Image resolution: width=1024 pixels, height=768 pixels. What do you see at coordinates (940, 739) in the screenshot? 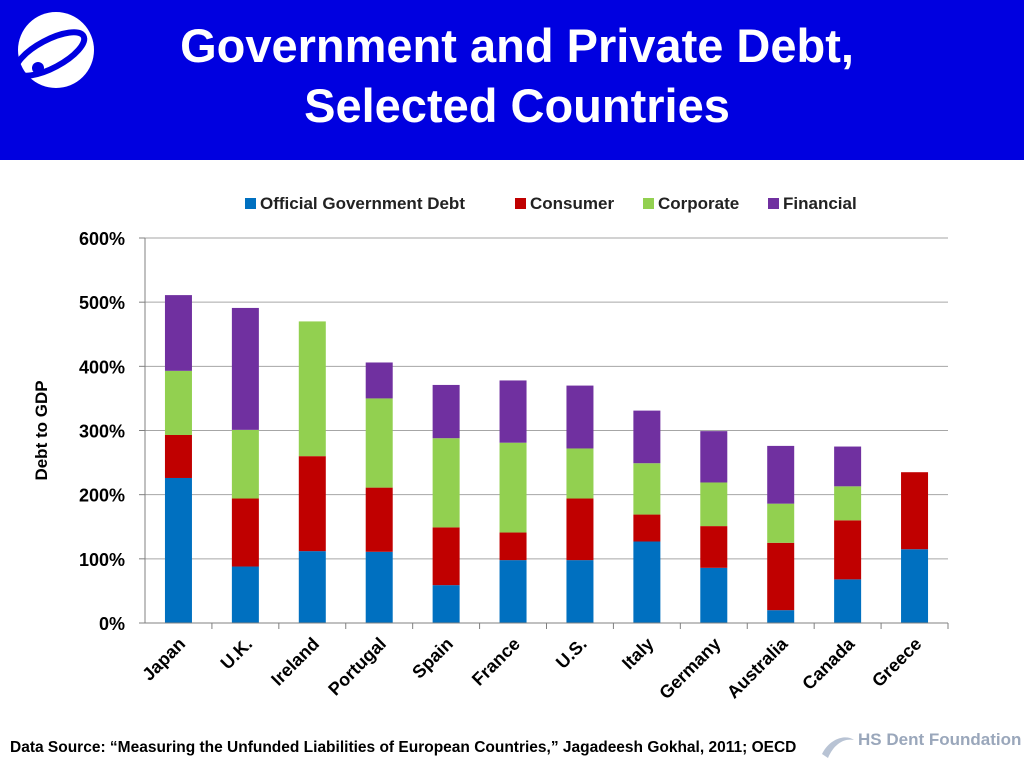
I see `foundation-name: HS Dent Foundation` at bounding box center [940, 739].